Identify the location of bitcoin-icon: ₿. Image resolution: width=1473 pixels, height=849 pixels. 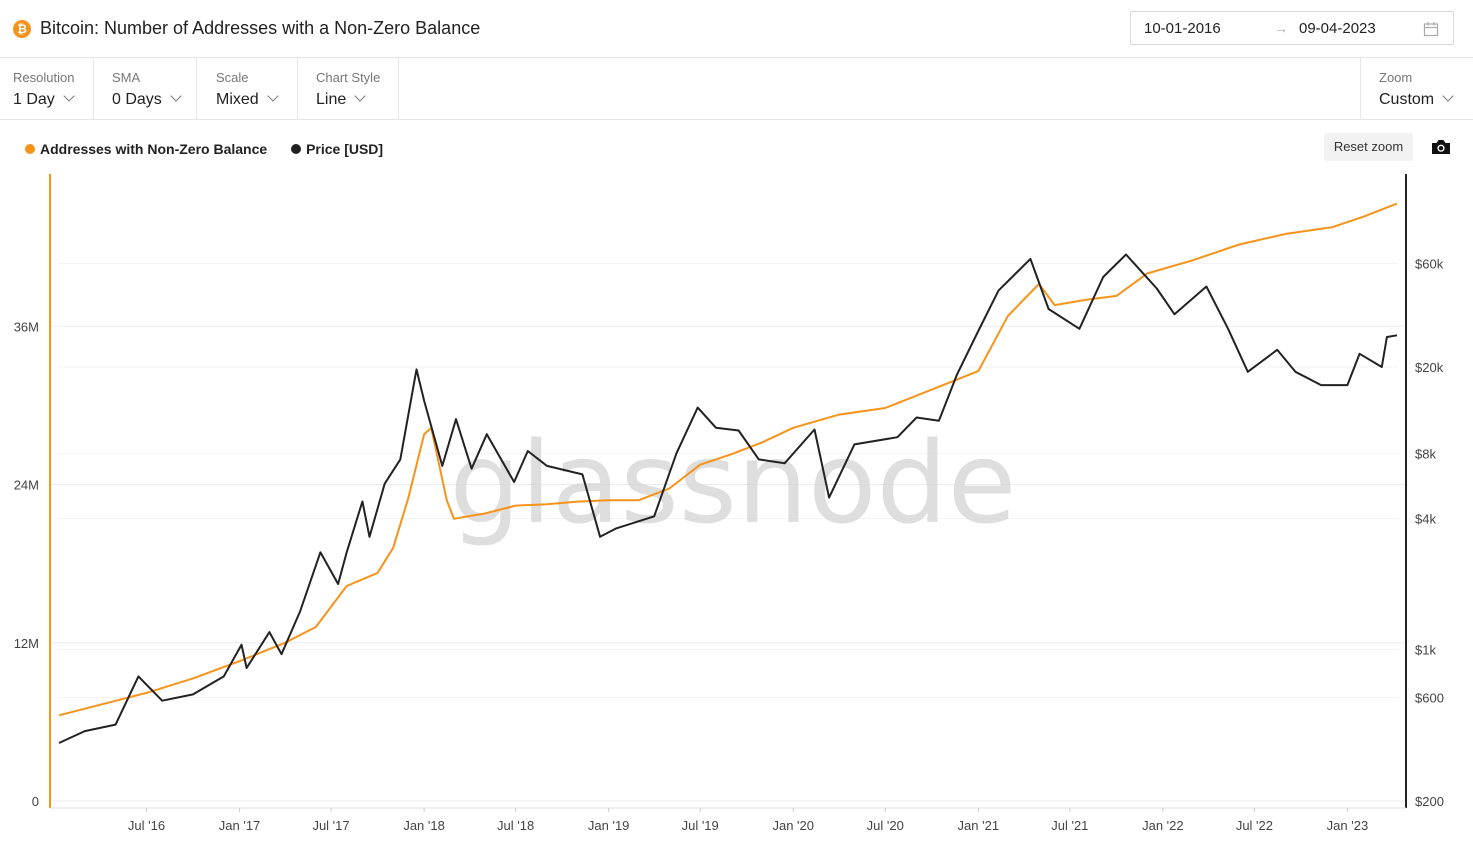
(22, 29).